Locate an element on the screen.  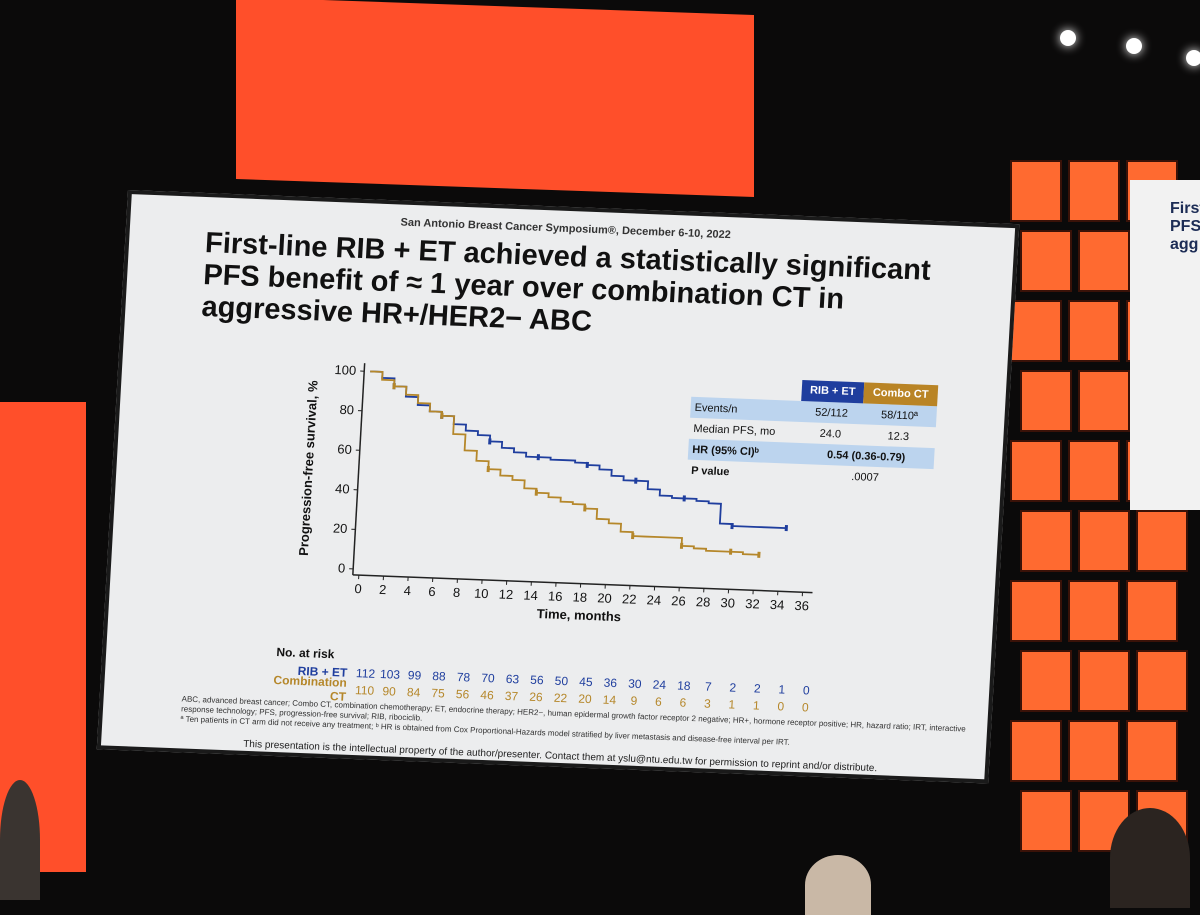
stage-top-banner is located at coordinates (495, 98).